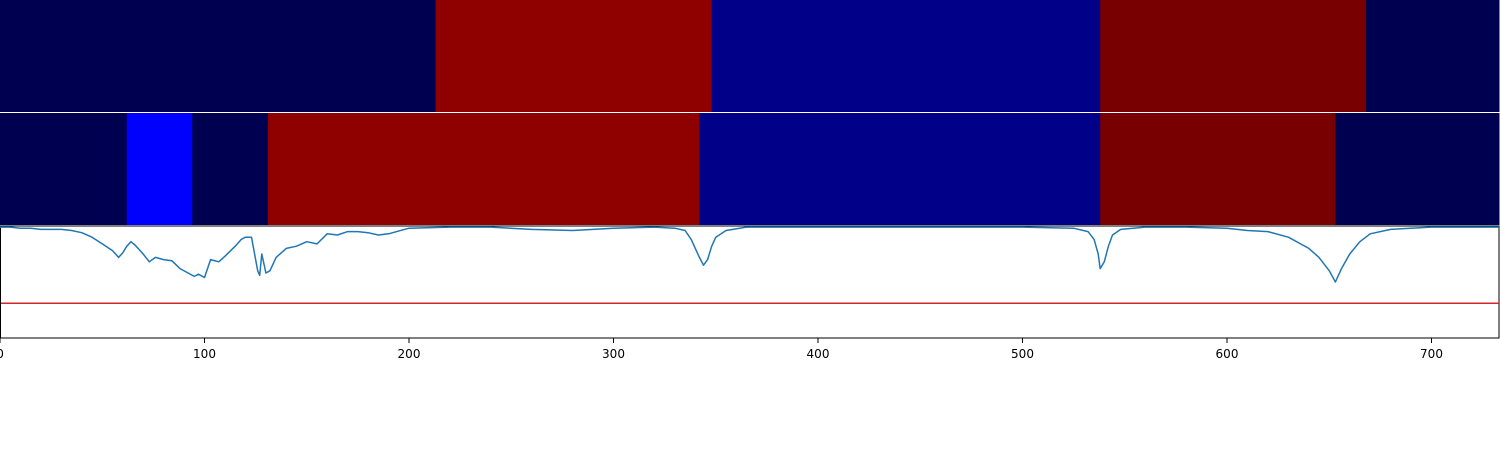 The width and height of the screenshot is (1500, 450). What do you see at coordinates (204, 354) in the screenshot?
I see `x-tick-label-100: 100` at bounding box center [204, 354].